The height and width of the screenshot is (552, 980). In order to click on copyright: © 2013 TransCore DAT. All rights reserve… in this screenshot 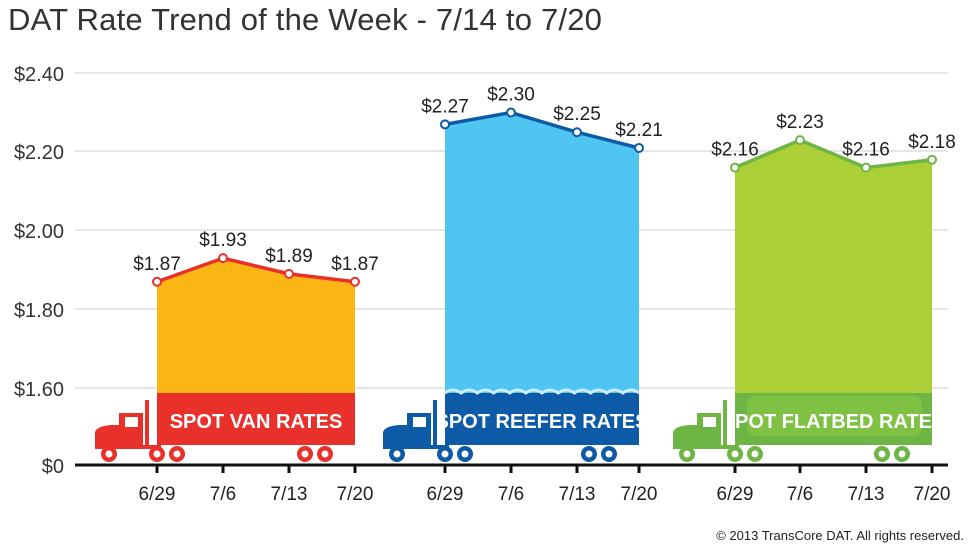, I will do `click(840, 535)`.